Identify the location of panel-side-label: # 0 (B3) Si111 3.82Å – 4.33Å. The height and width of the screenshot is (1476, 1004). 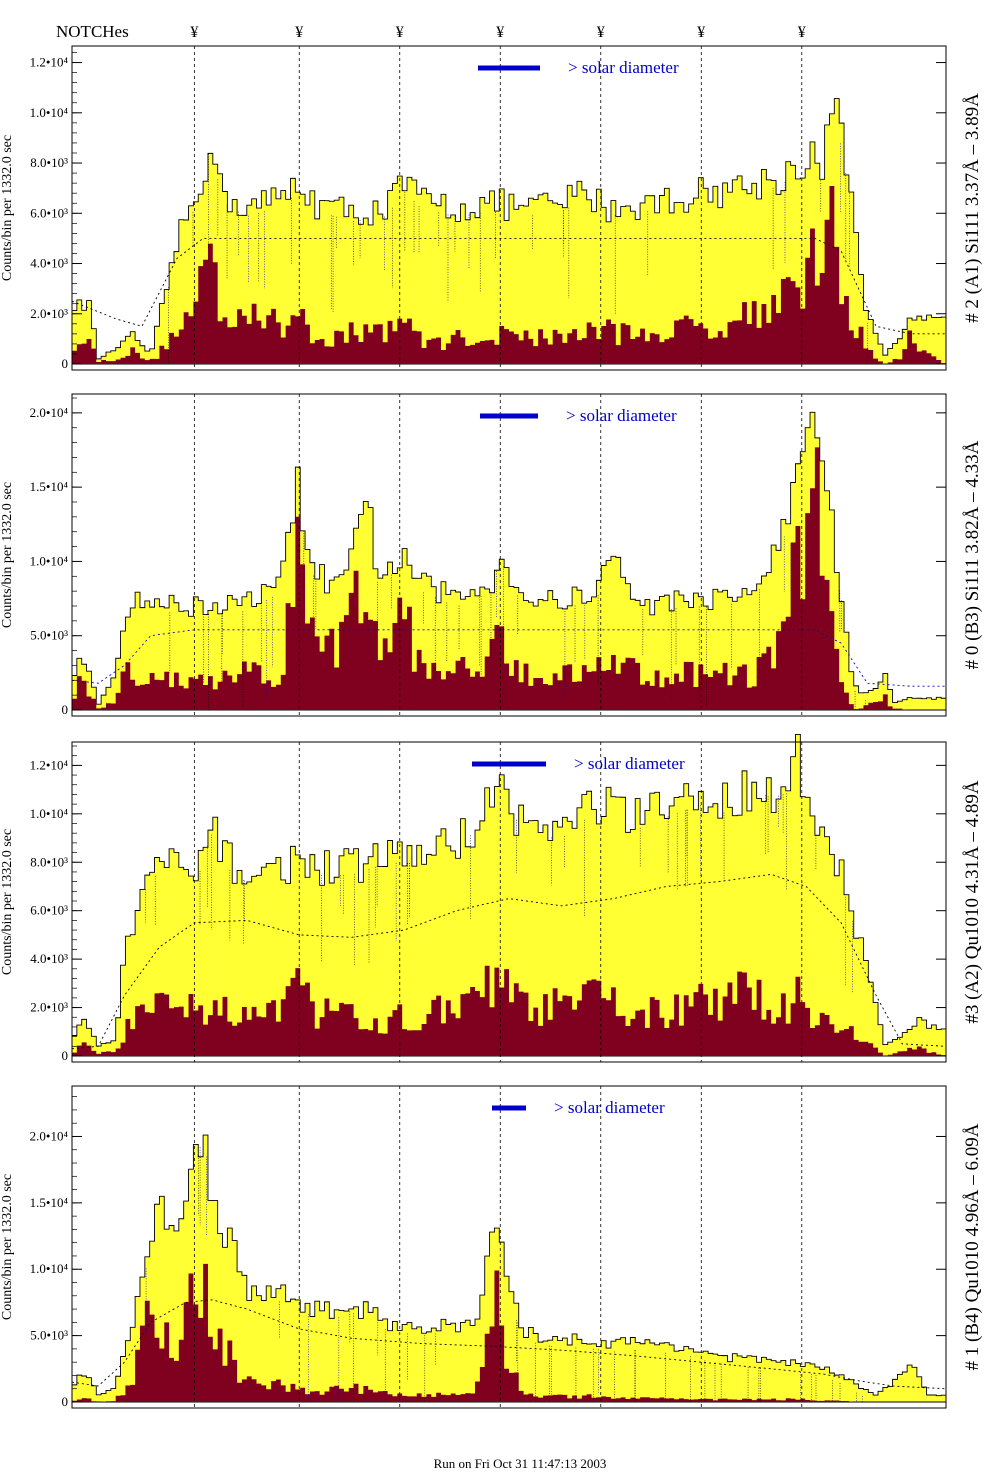
(972, 554).